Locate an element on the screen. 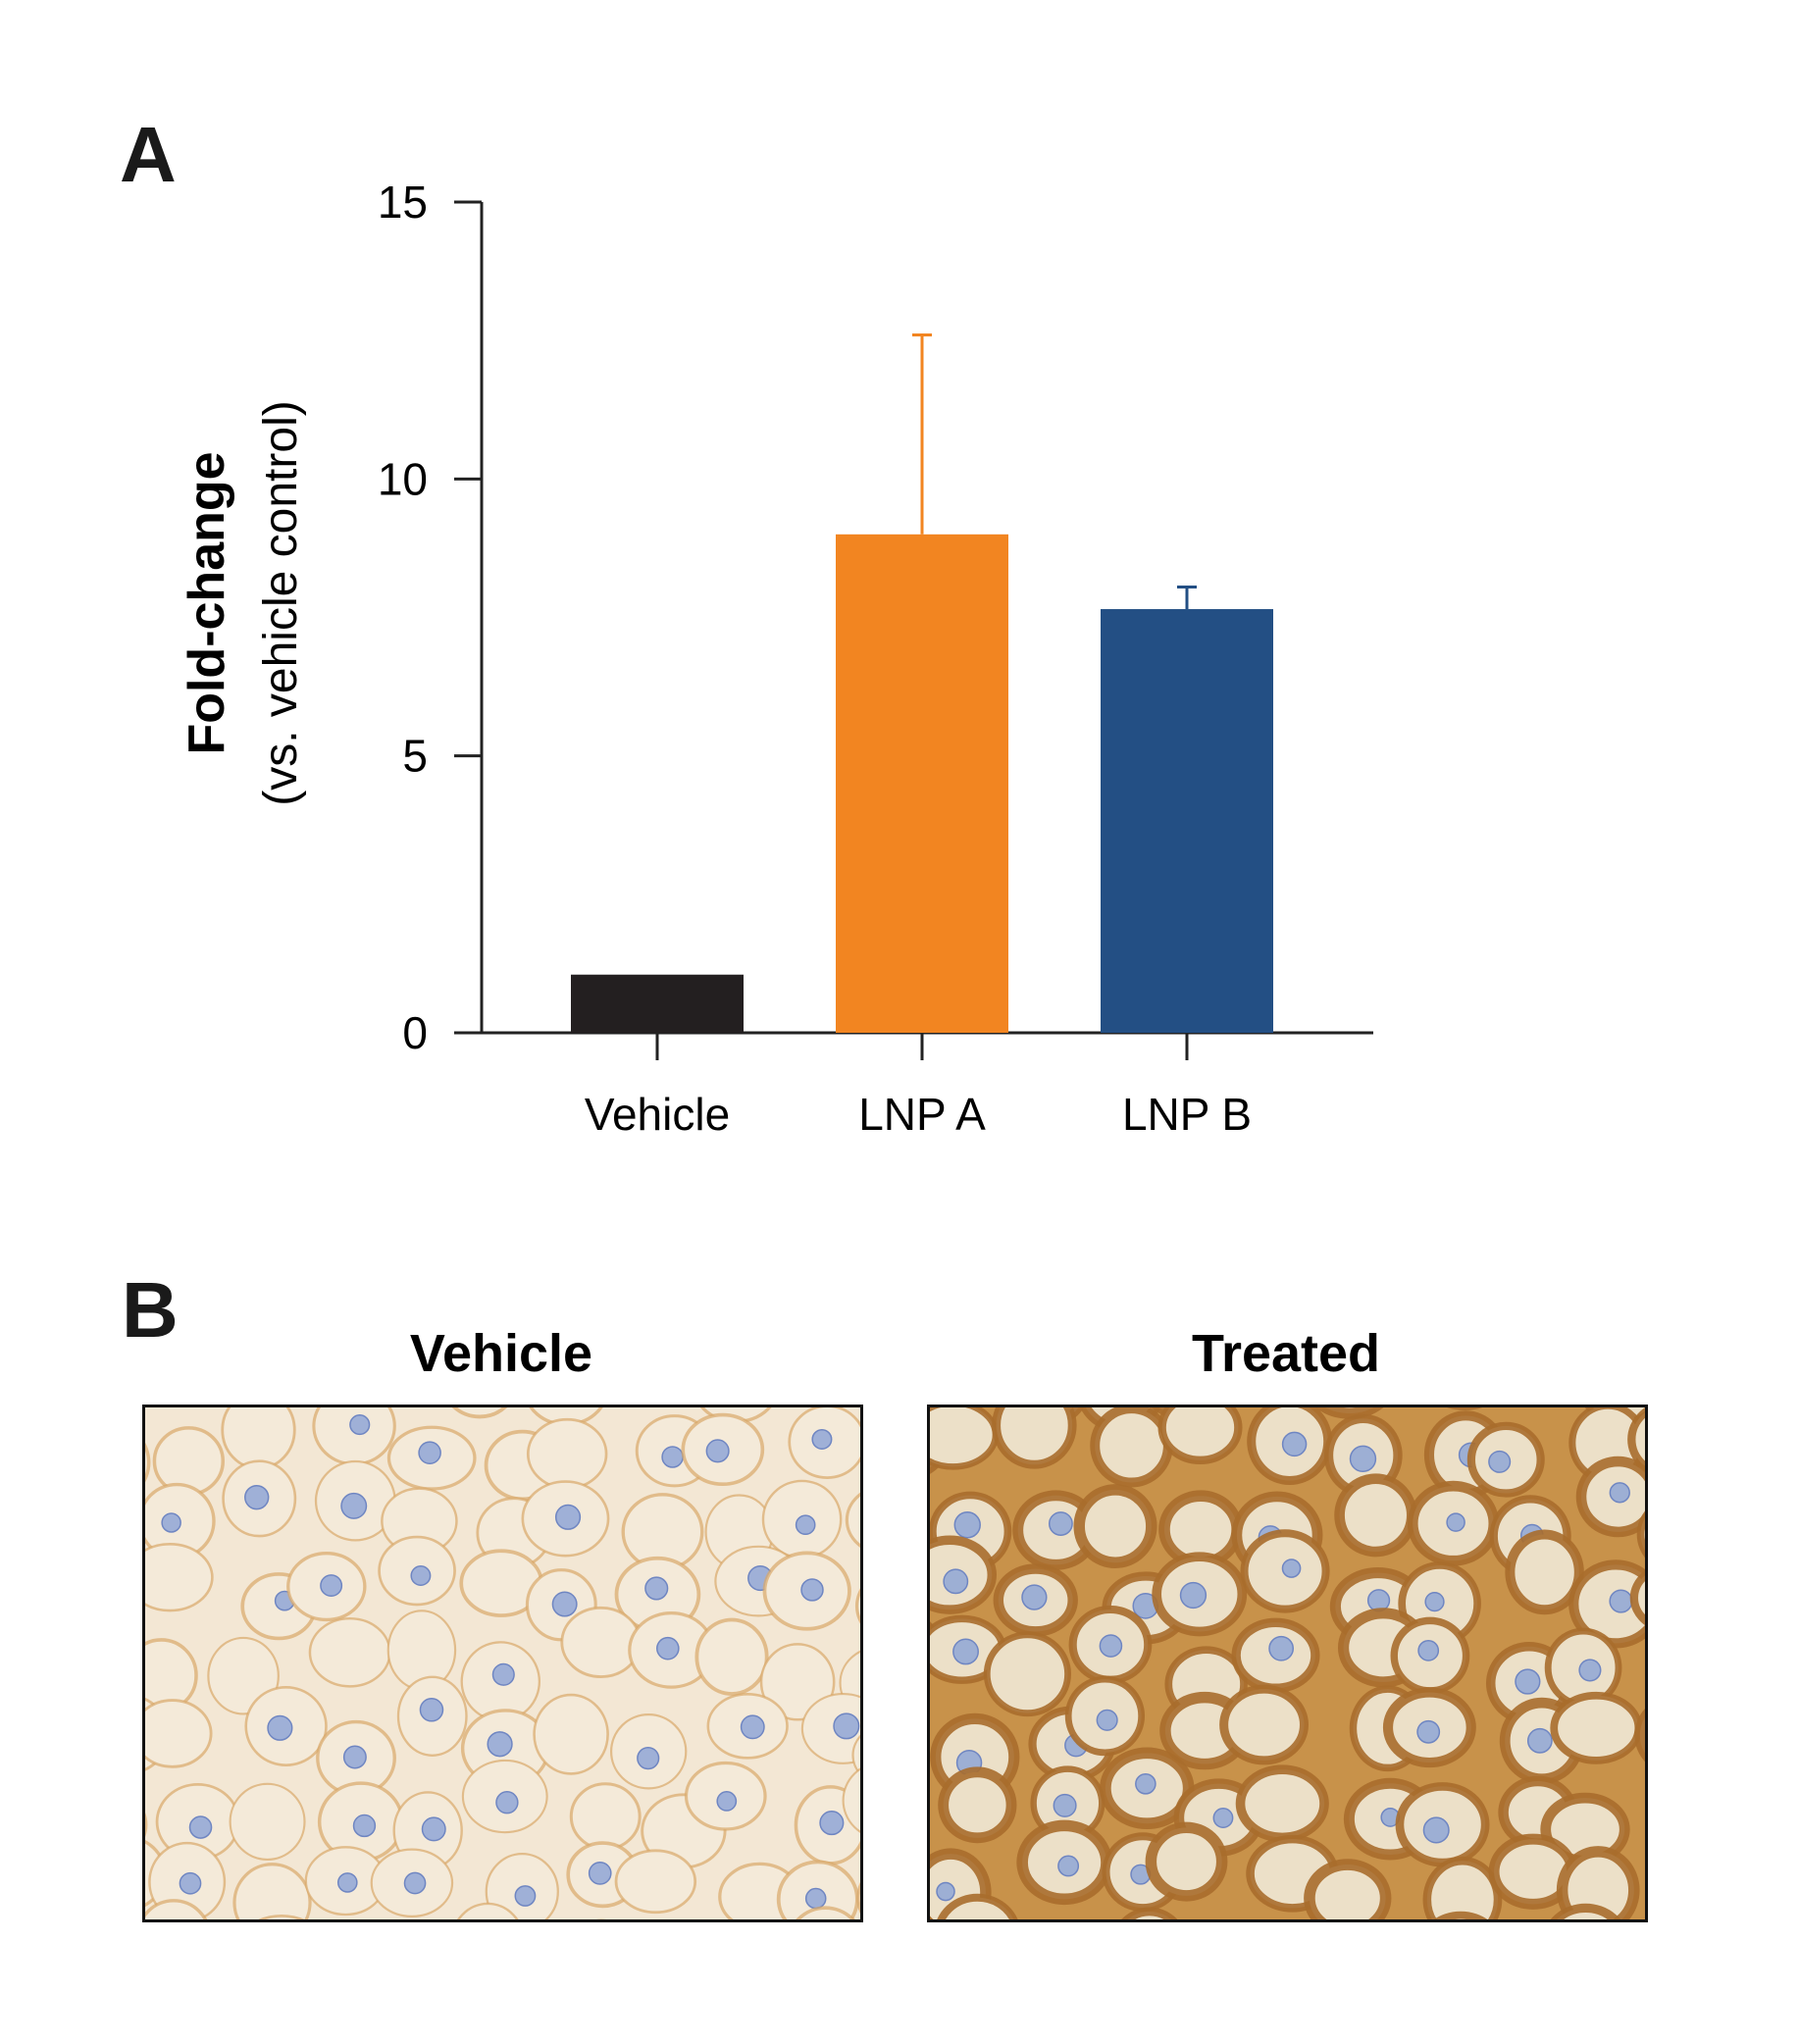 The width and height of the screenshot is (1799, 2044). micrograph-vehicle is located at coordinates (502, 1664).